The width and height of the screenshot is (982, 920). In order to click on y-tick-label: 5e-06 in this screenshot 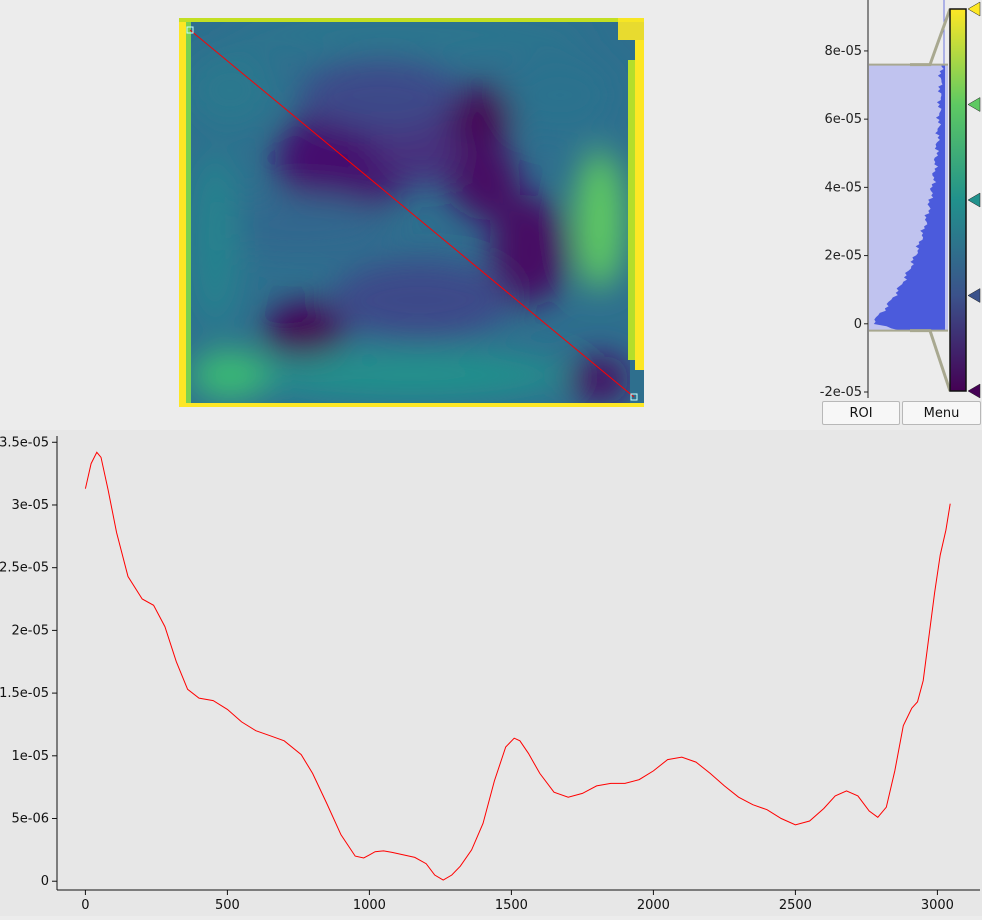, I will do `click(30, 819)`.